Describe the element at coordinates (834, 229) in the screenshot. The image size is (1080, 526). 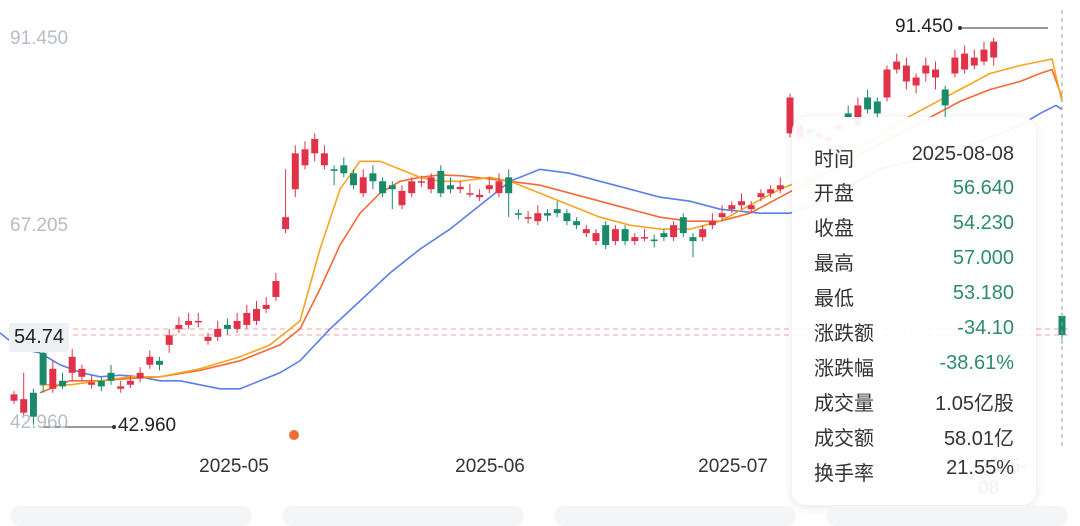
I see `tooltip-key: 收盘` at that location.